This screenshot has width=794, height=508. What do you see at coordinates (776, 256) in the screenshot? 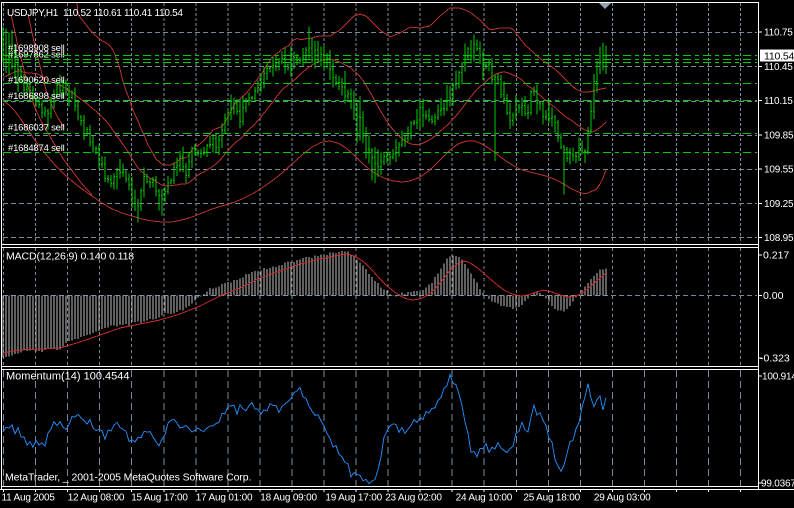
I see `svg-text: 0.217` at bounding box center [776, 256].